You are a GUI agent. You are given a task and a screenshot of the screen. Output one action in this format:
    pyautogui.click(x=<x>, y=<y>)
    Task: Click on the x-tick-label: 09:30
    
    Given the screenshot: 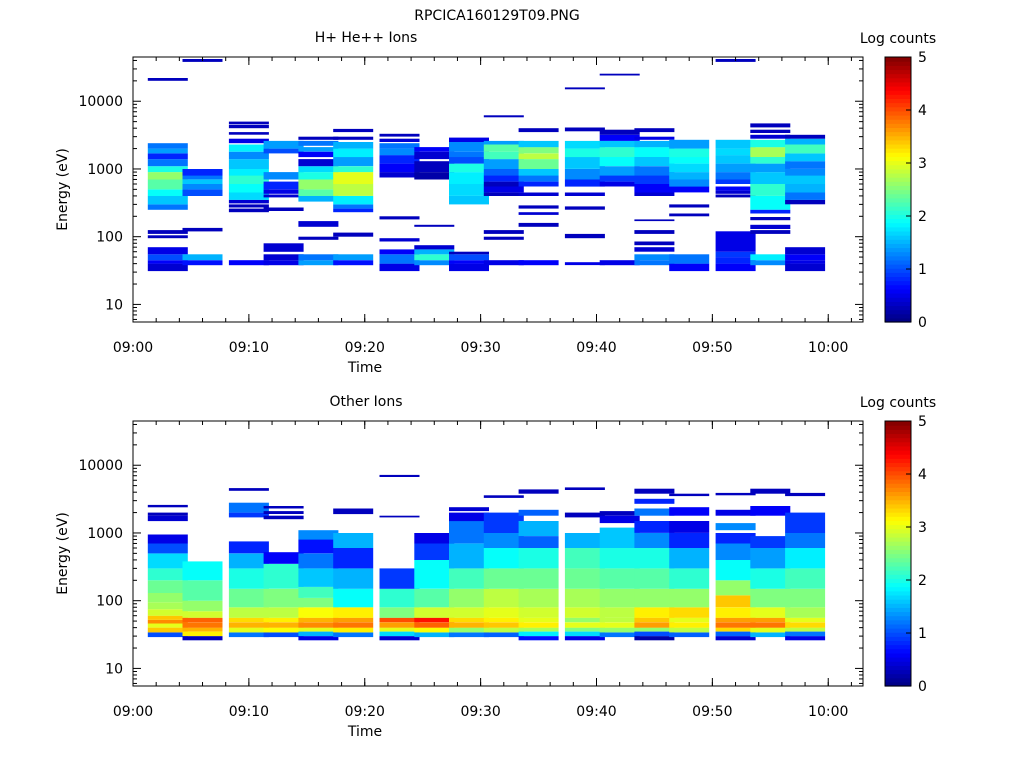 What is the action you would take?
    pyautogui.click(x=480, y=348)
    